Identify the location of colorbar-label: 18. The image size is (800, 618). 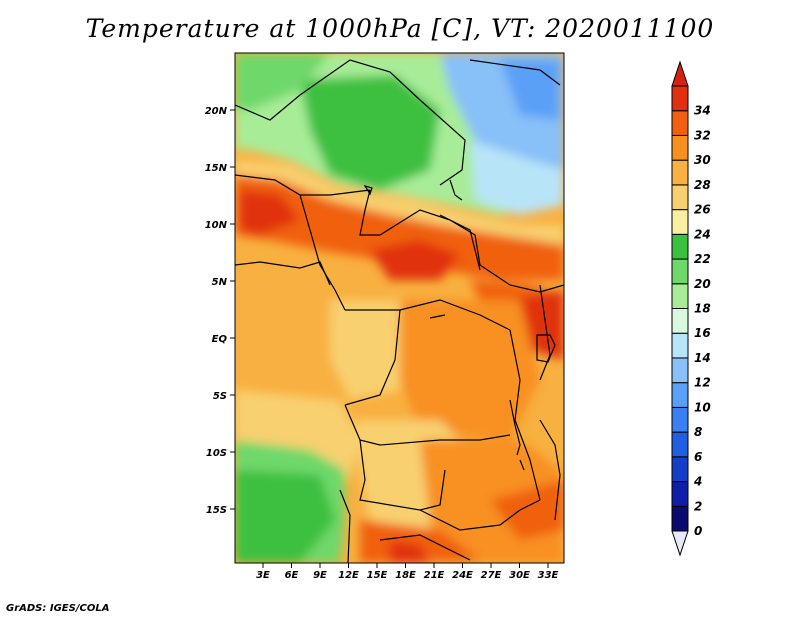
(702, 309).